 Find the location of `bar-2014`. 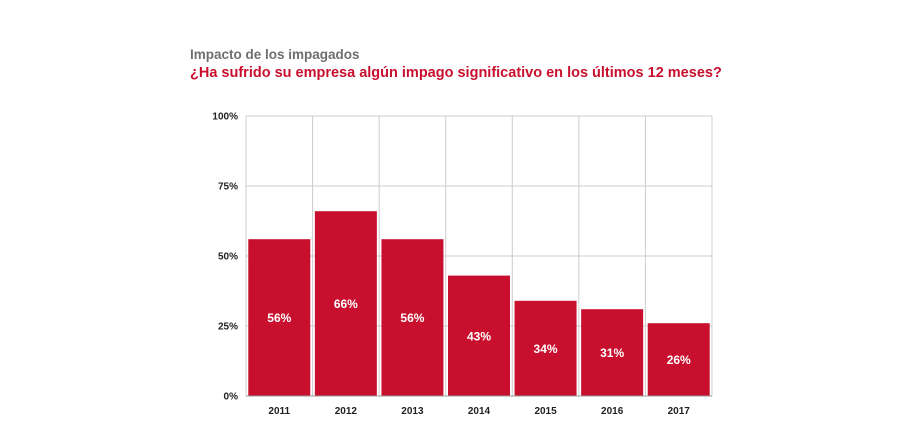

bar-2014 is located at coordinates (479, 335).